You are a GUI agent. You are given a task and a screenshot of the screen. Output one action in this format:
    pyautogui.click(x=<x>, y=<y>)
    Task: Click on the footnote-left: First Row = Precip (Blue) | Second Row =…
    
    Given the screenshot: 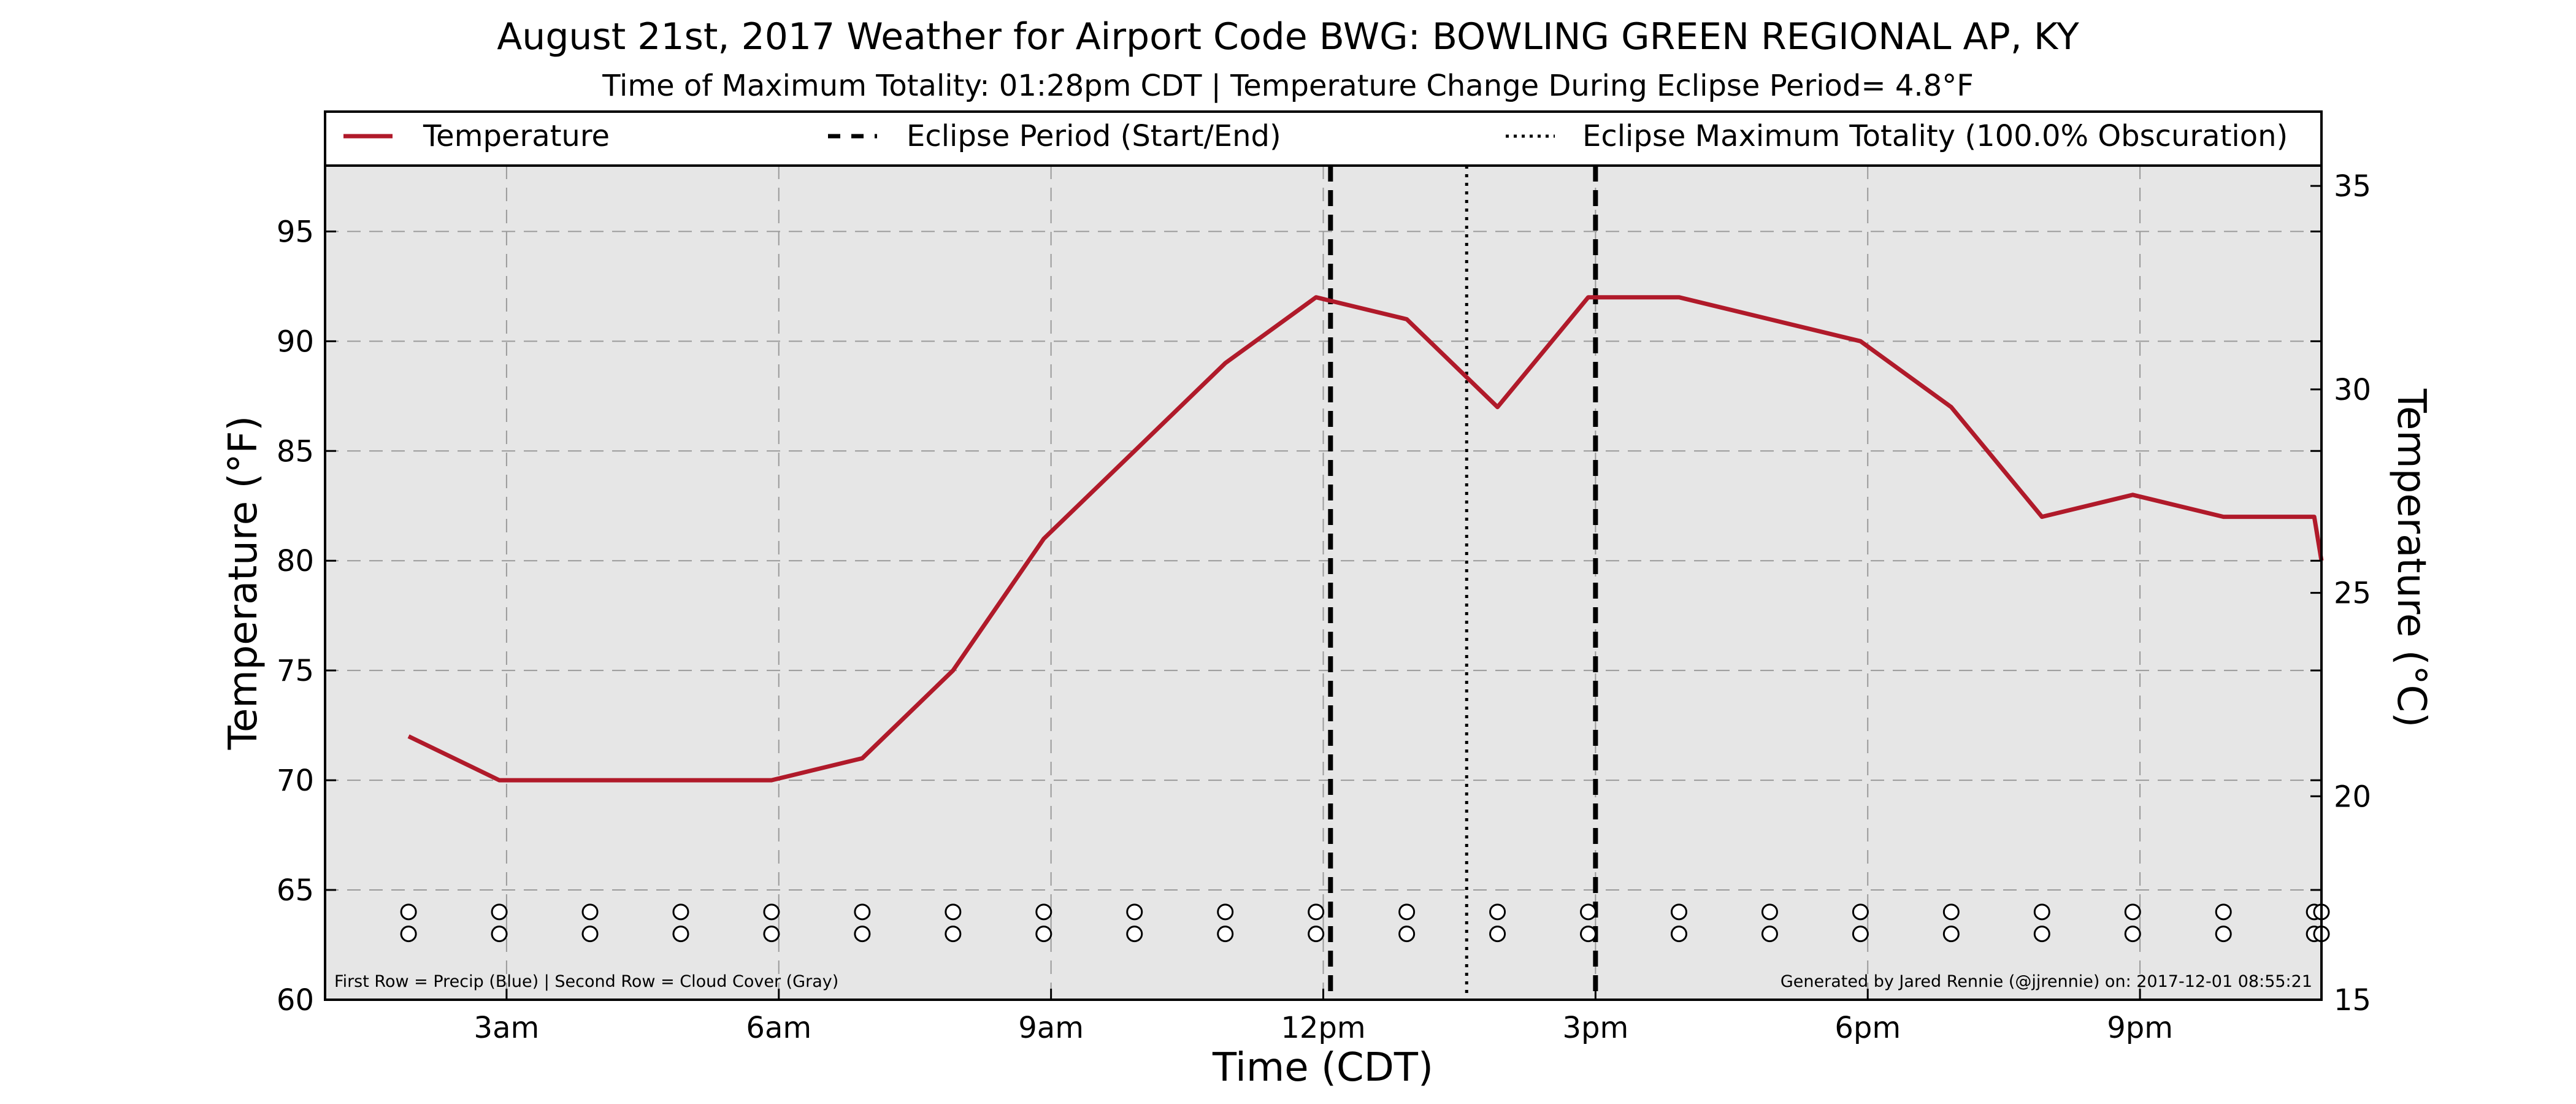 What is the action you would take?
    pyautogui.click(x=586, y=981)
    